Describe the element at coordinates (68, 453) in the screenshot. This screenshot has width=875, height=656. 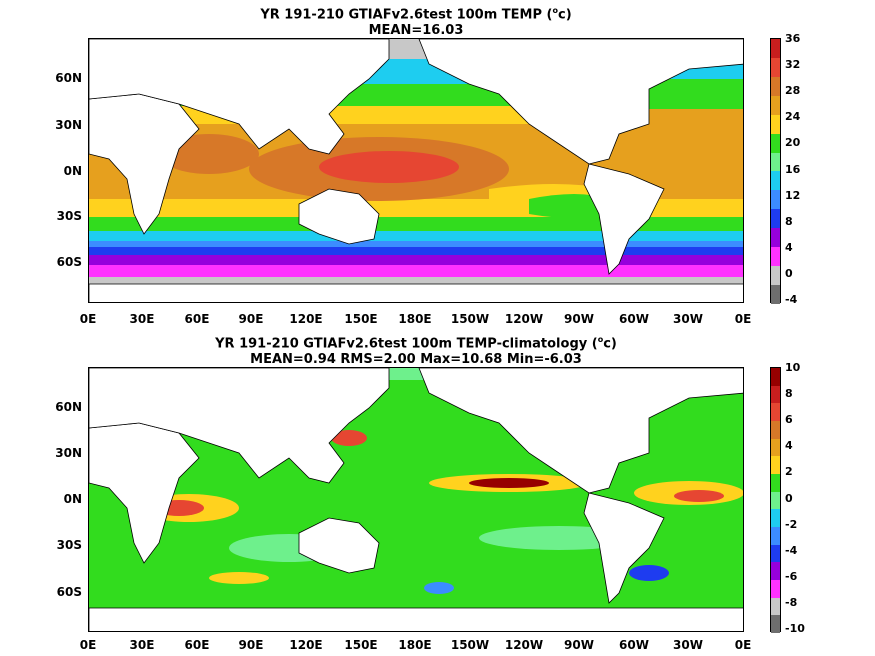
I see `panel2-lat-30n: 30N` at that location.